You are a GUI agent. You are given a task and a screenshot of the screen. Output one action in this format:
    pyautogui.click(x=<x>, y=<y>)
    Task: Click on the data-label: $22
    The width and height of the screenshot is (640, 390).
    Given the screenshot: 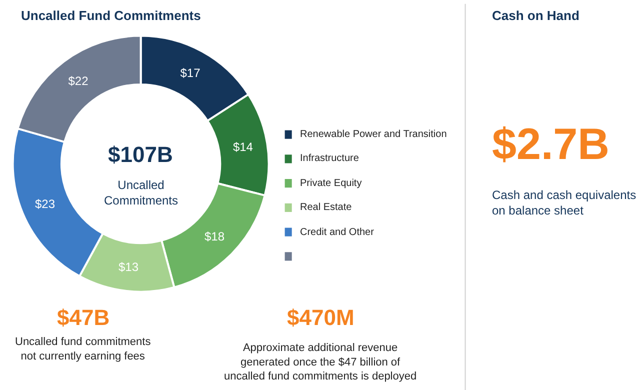 What is the action you would take?
    pyautogui.click(x=78, y=81)
    